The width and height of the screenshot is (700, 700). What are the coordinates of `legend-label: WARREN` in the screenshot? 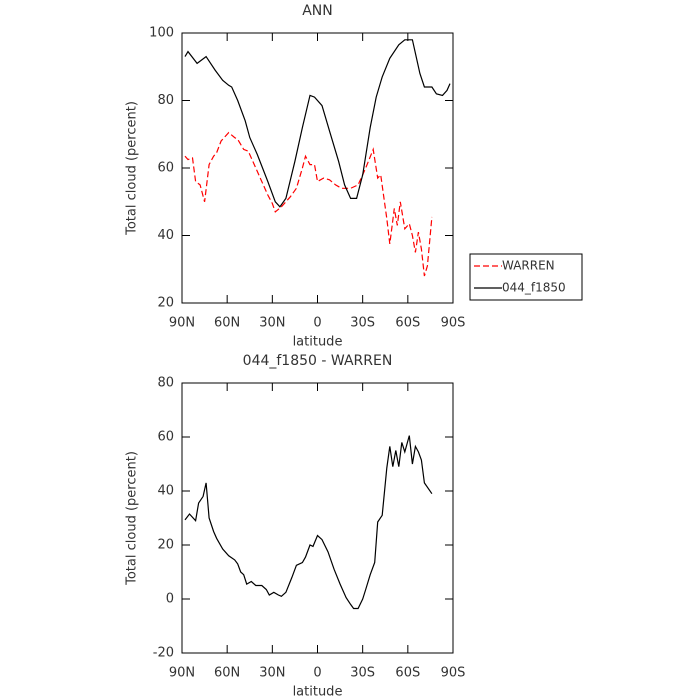 It's located at (528, 266).